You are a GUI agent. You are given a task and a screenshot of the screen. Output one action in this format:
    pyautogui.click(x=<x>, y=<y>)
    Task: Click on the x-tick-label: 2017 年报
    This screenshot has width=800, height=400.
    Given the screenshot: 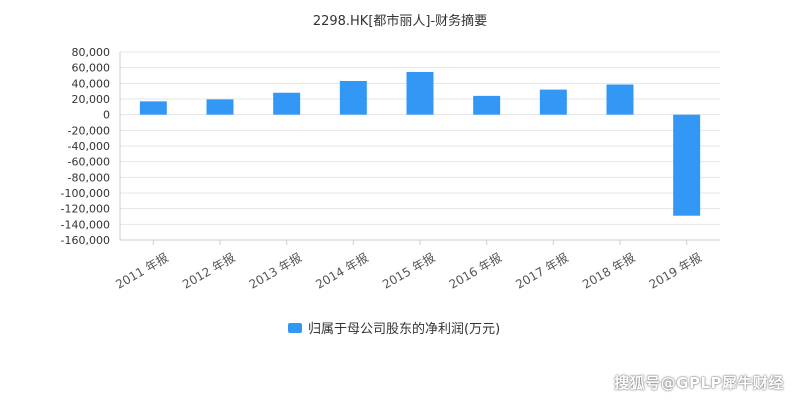 What is the action you would take?
    pyautogui.click(x=542, y=271)
    